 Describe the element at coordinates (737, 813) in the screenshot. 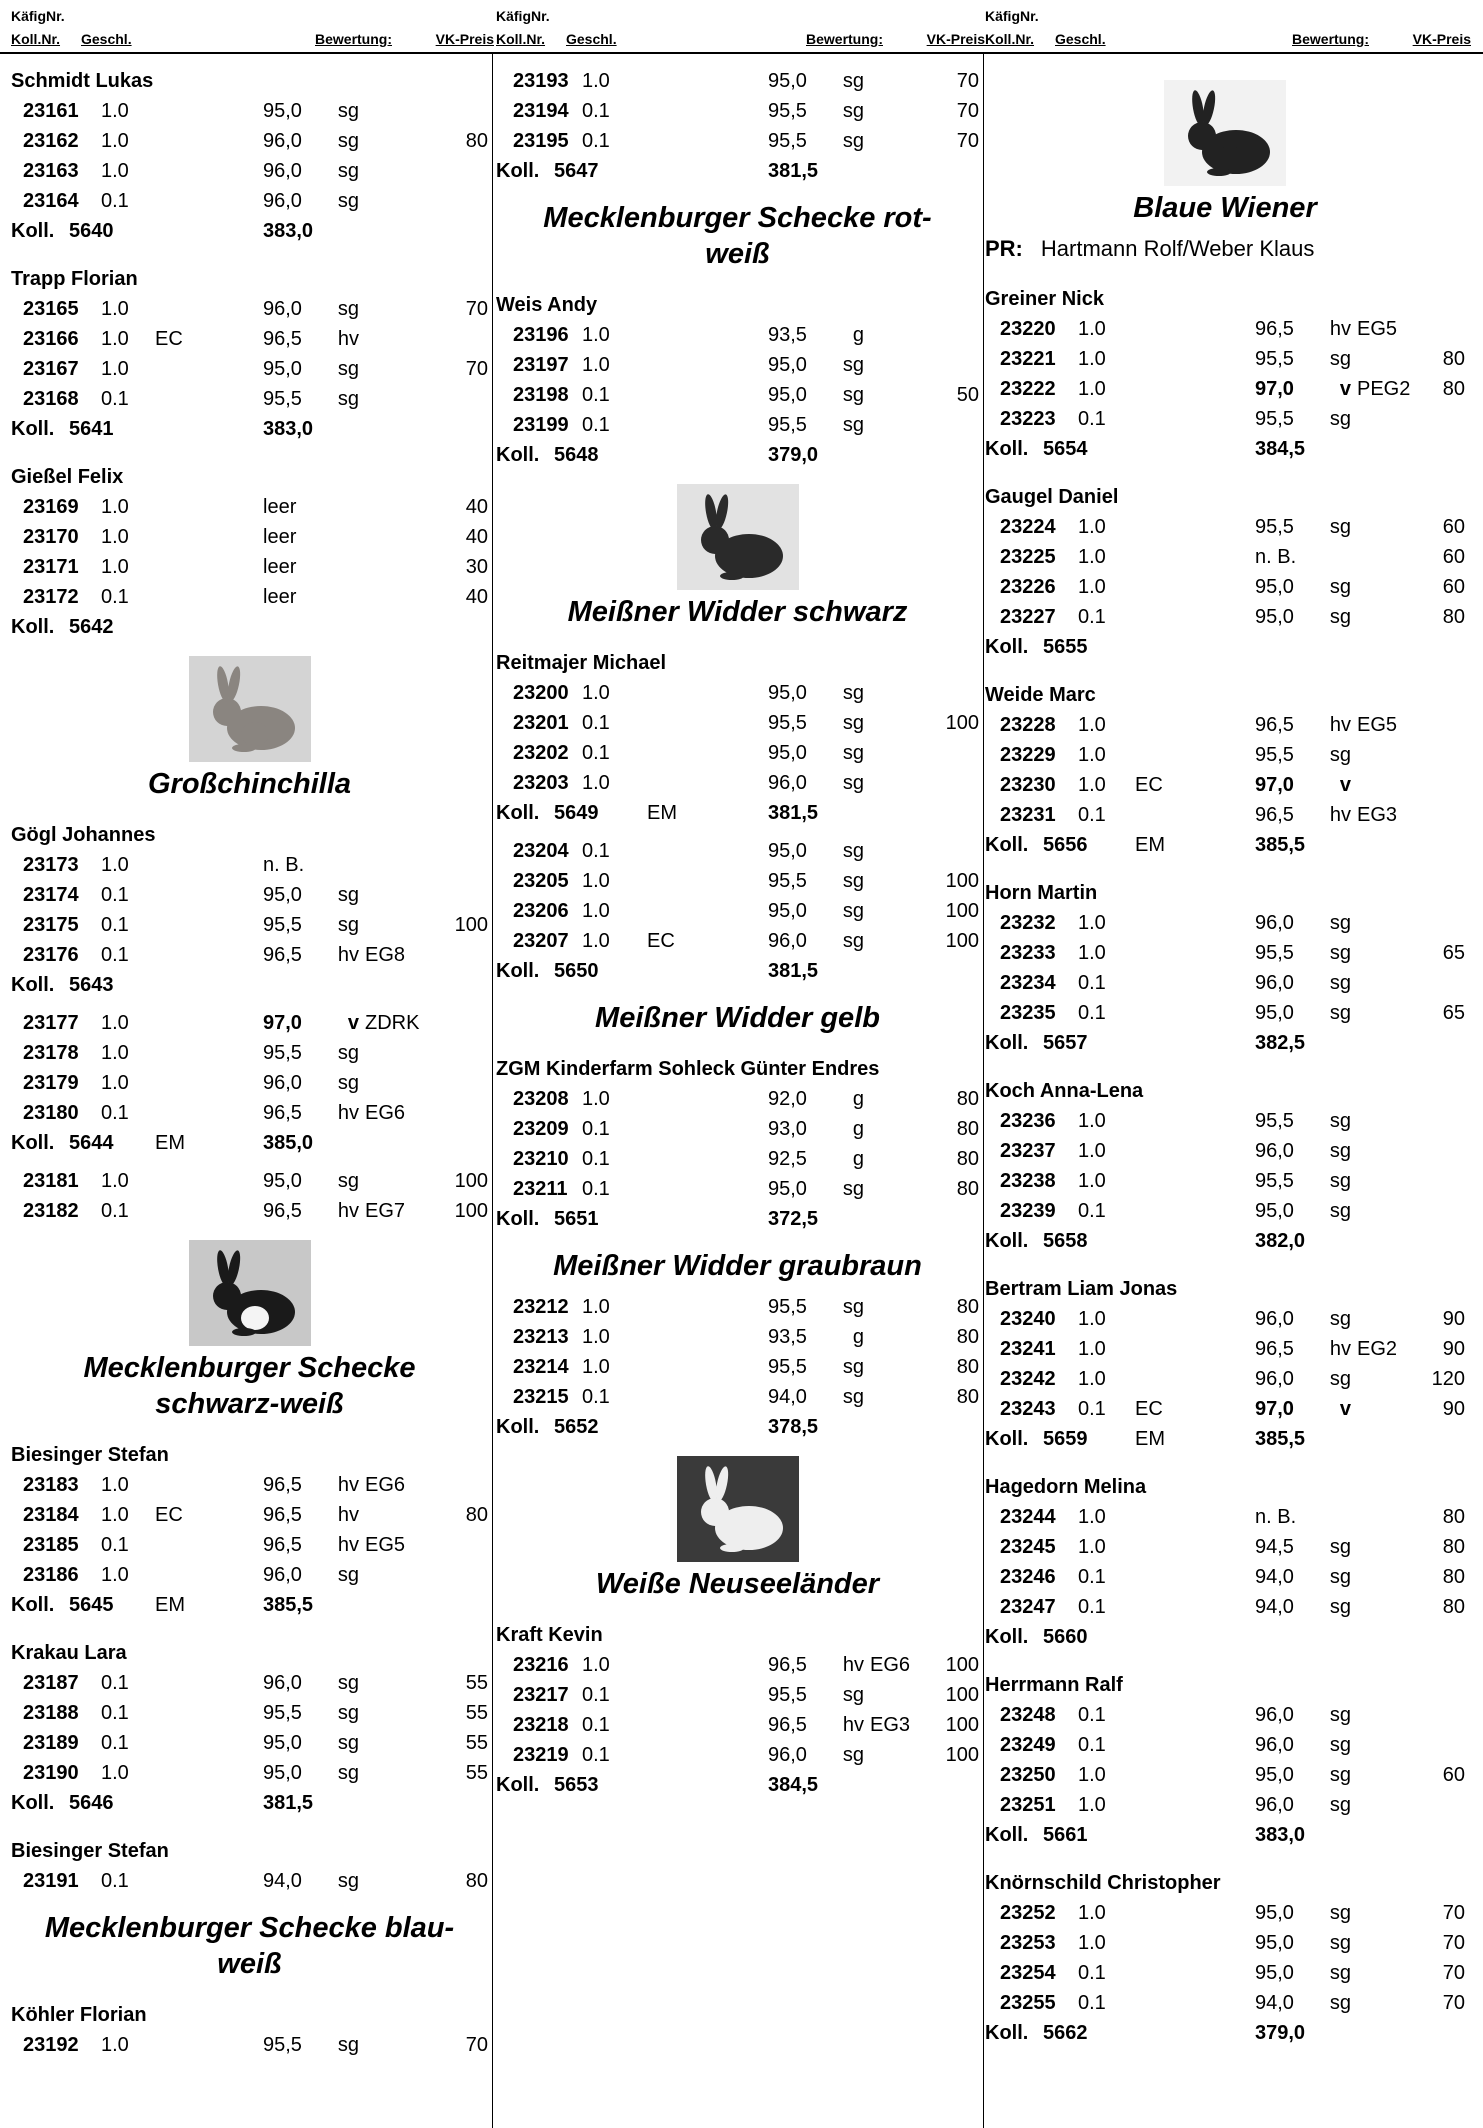

I see `collection-row: Koll. 5649 EM 381,5` at that location.